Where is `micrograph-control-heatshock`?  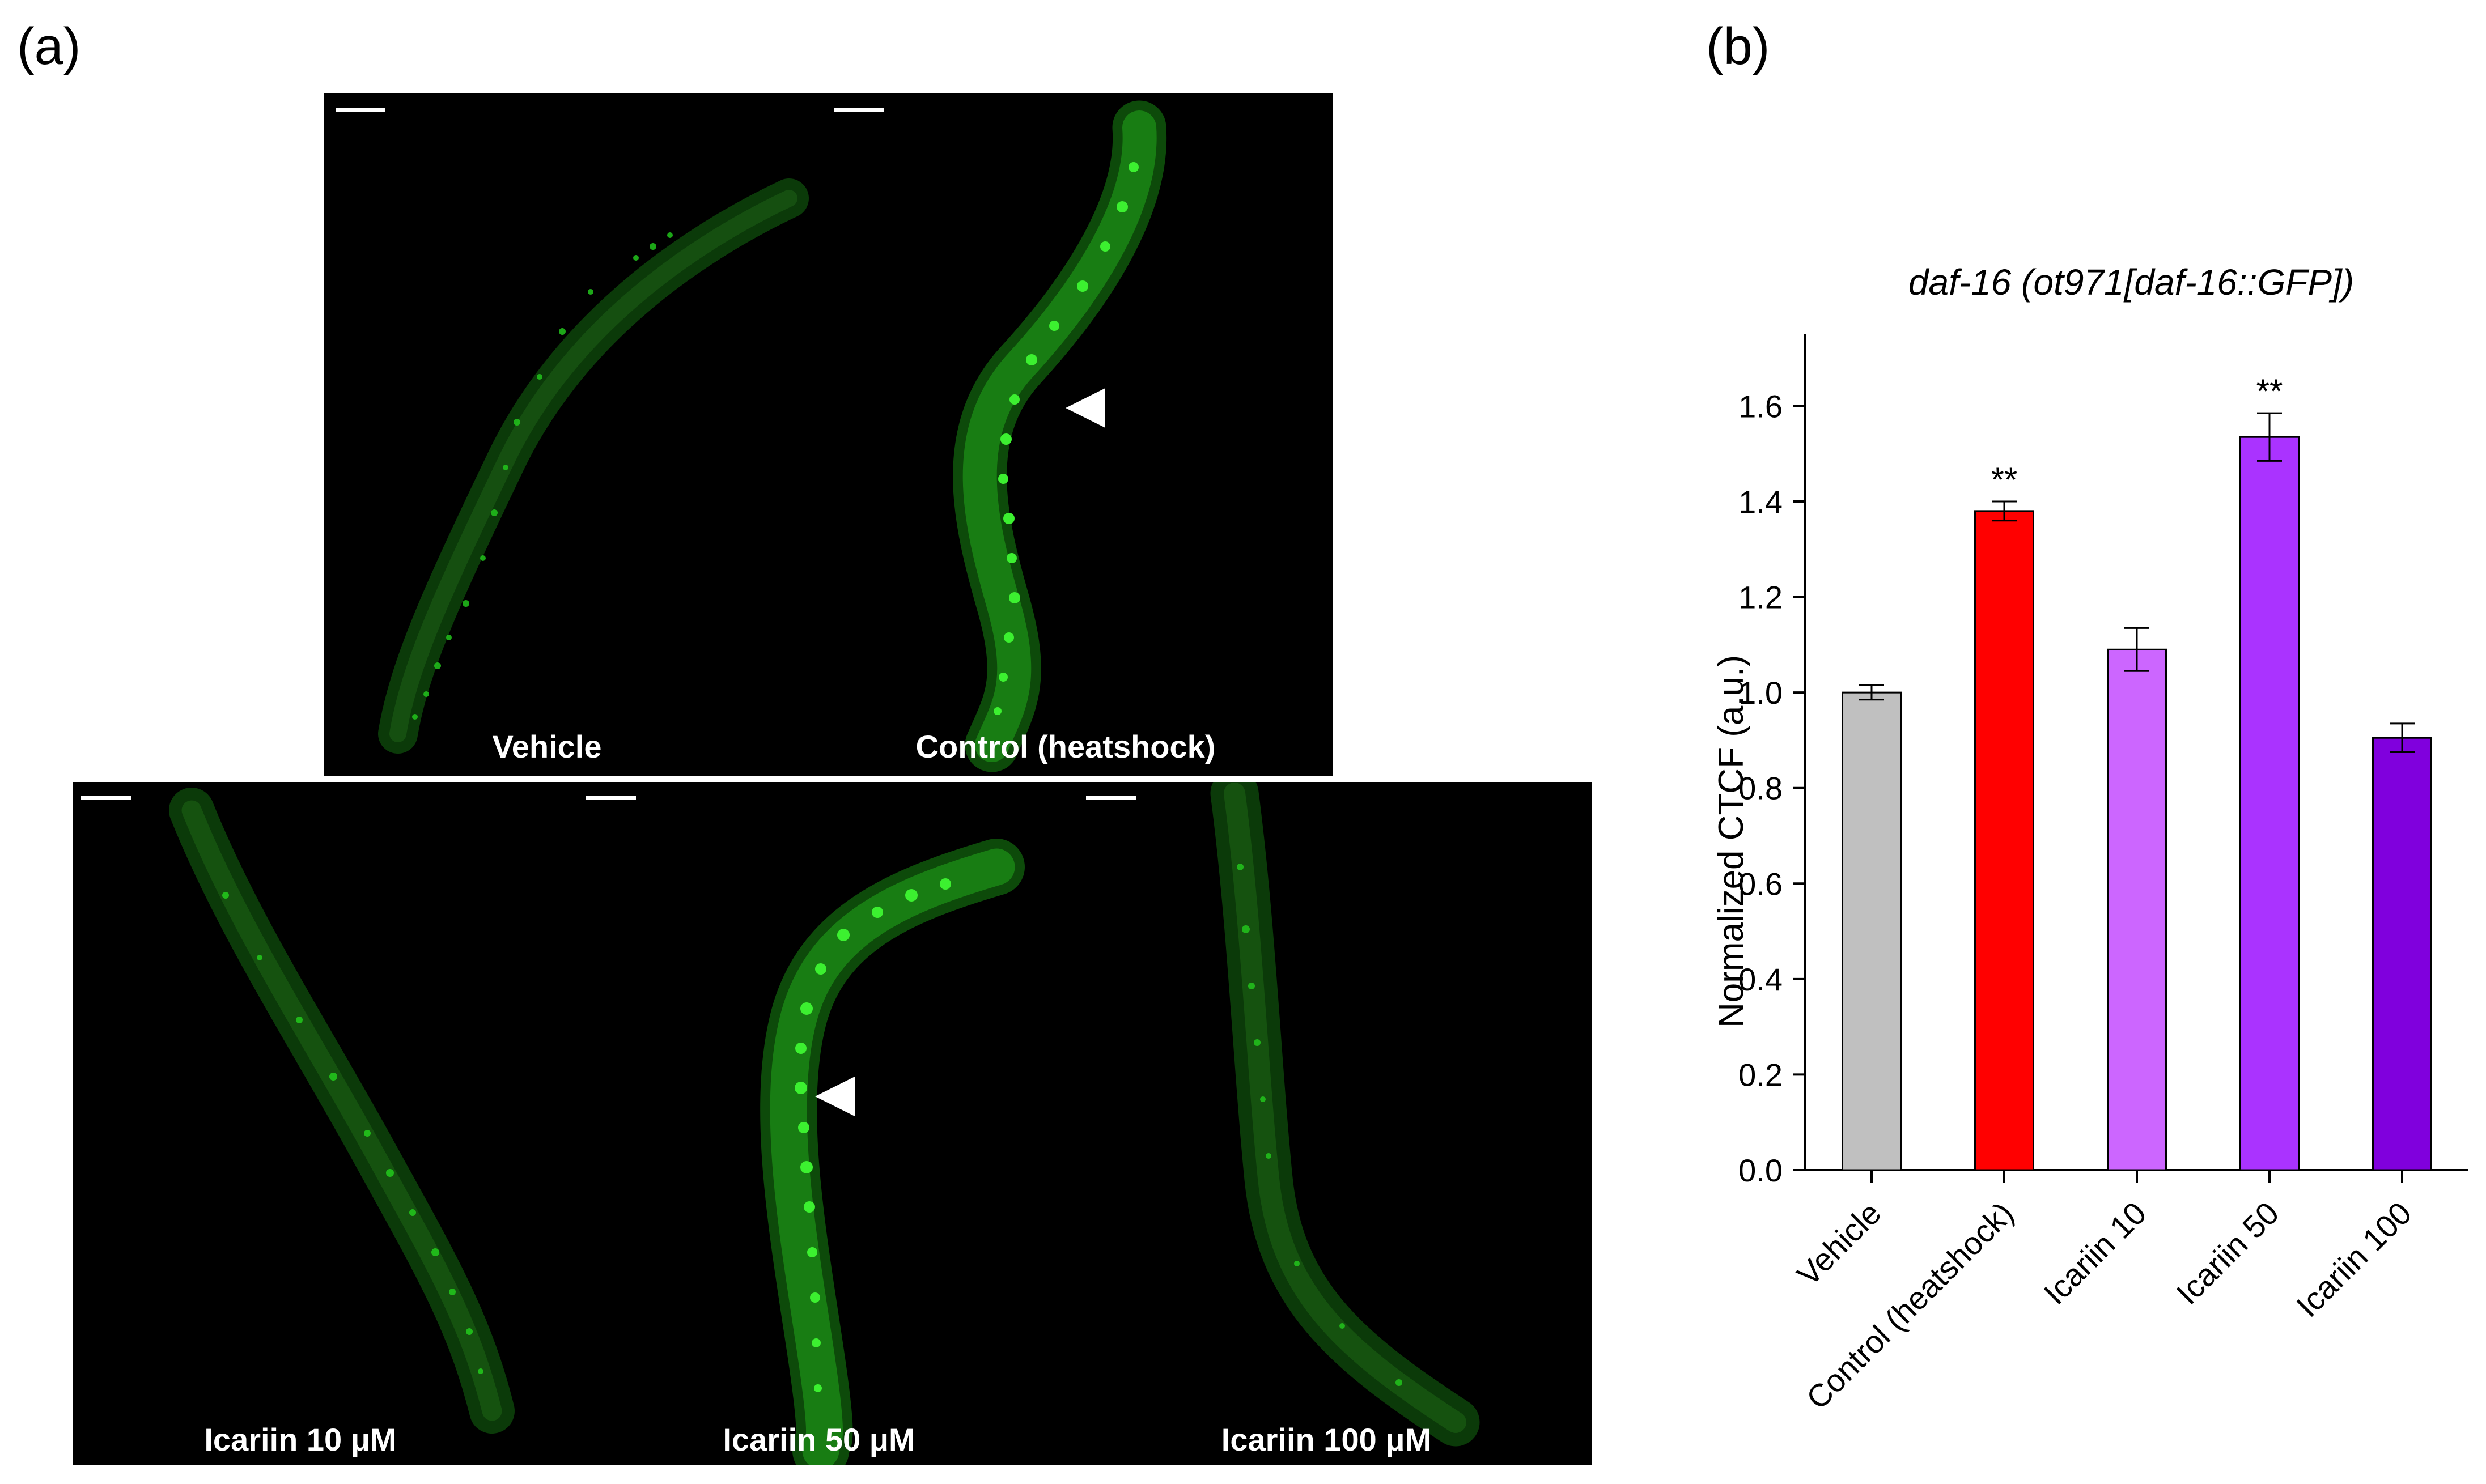 micrograph-control-heatshock is located at coordinates (1075, 434).